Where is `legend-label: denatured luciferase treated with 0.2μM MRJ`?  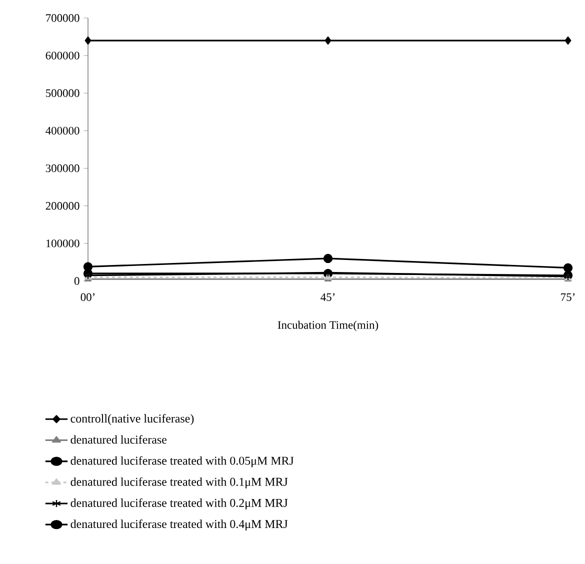
legend-label: denatured luciferase treated with 0.2μM MRJ is located at coordinates (179, 504).